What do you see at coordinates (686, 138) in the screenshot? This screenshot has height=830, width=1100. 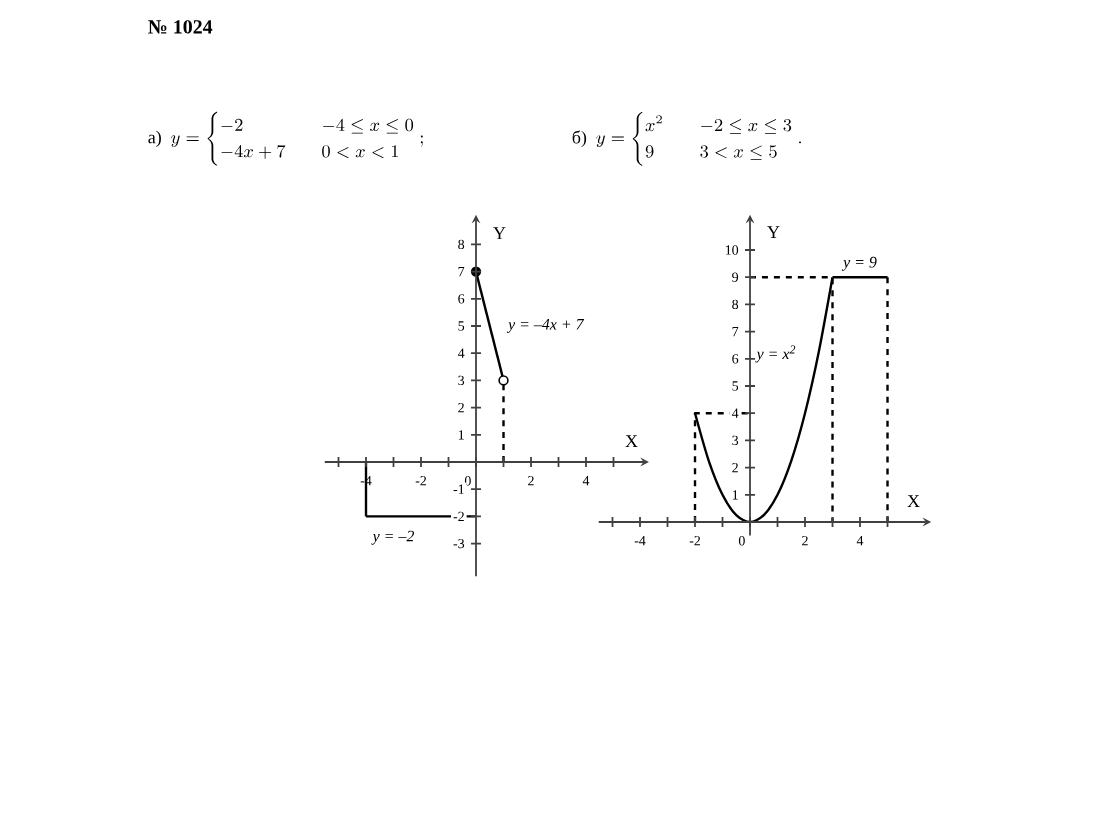 I see `chart-title: $\text{б)}\ \ y=\begin{cases}x^2 & \quad -2\le x\le 3\\ 9 & \quad 3<x\le 5\end{cases}.$` at bounding box center [686, 138].